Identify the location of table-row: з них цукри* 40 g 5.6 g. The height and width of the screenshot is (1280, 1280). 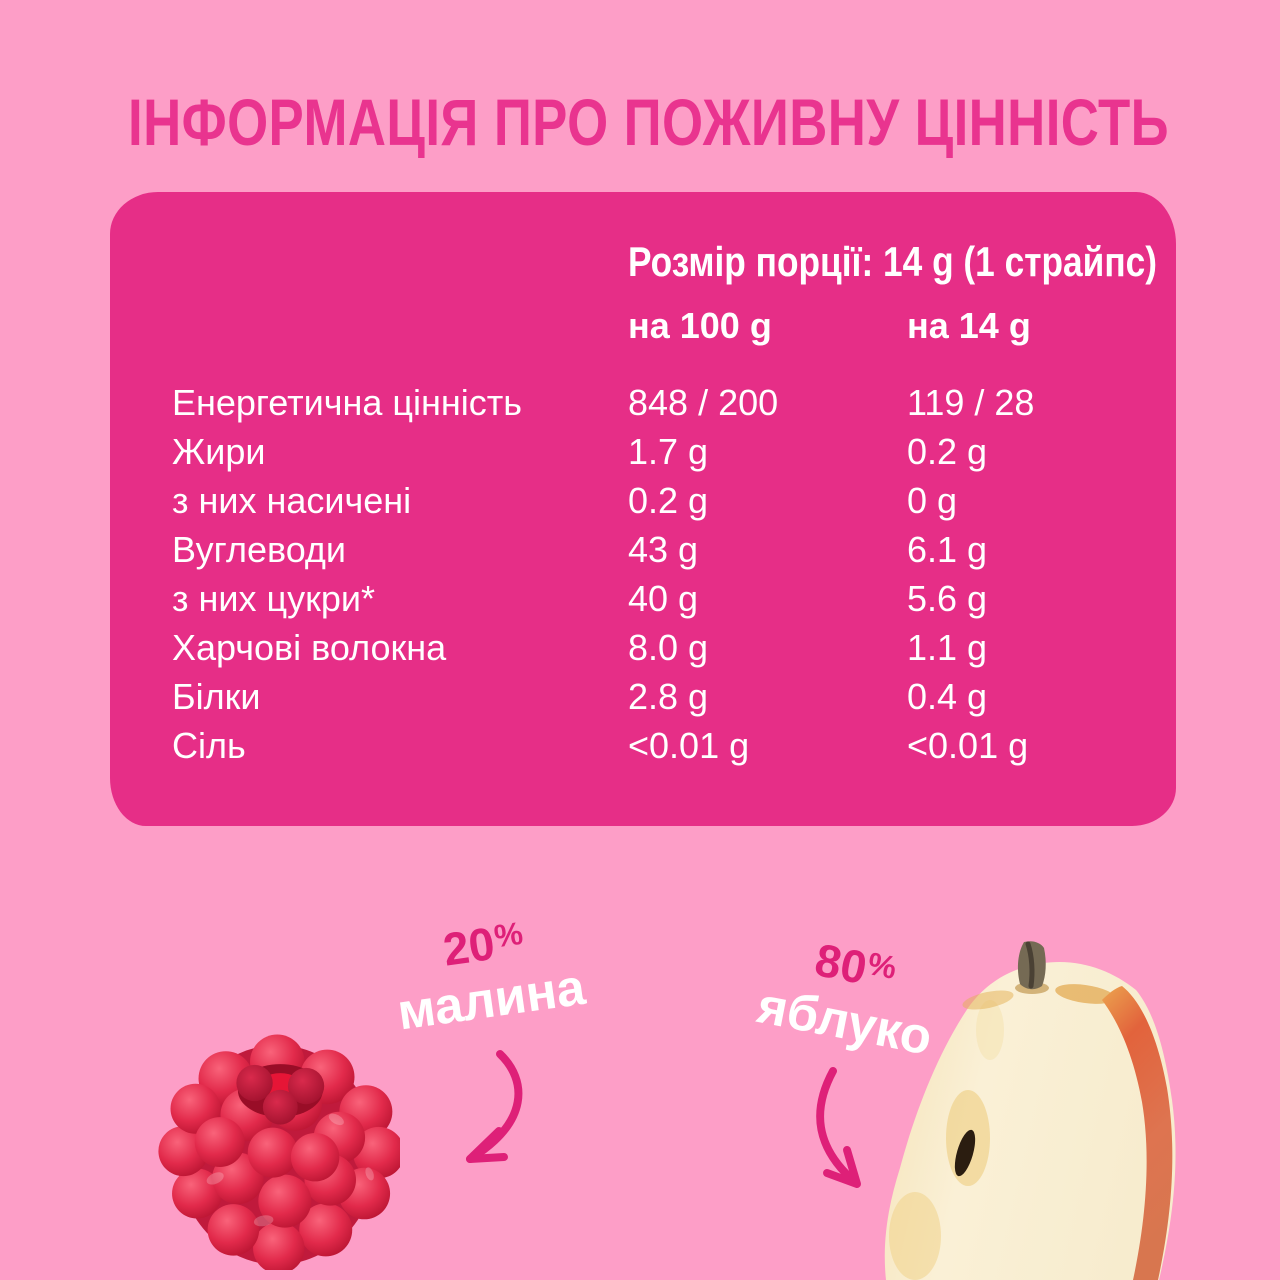
(643, 598).